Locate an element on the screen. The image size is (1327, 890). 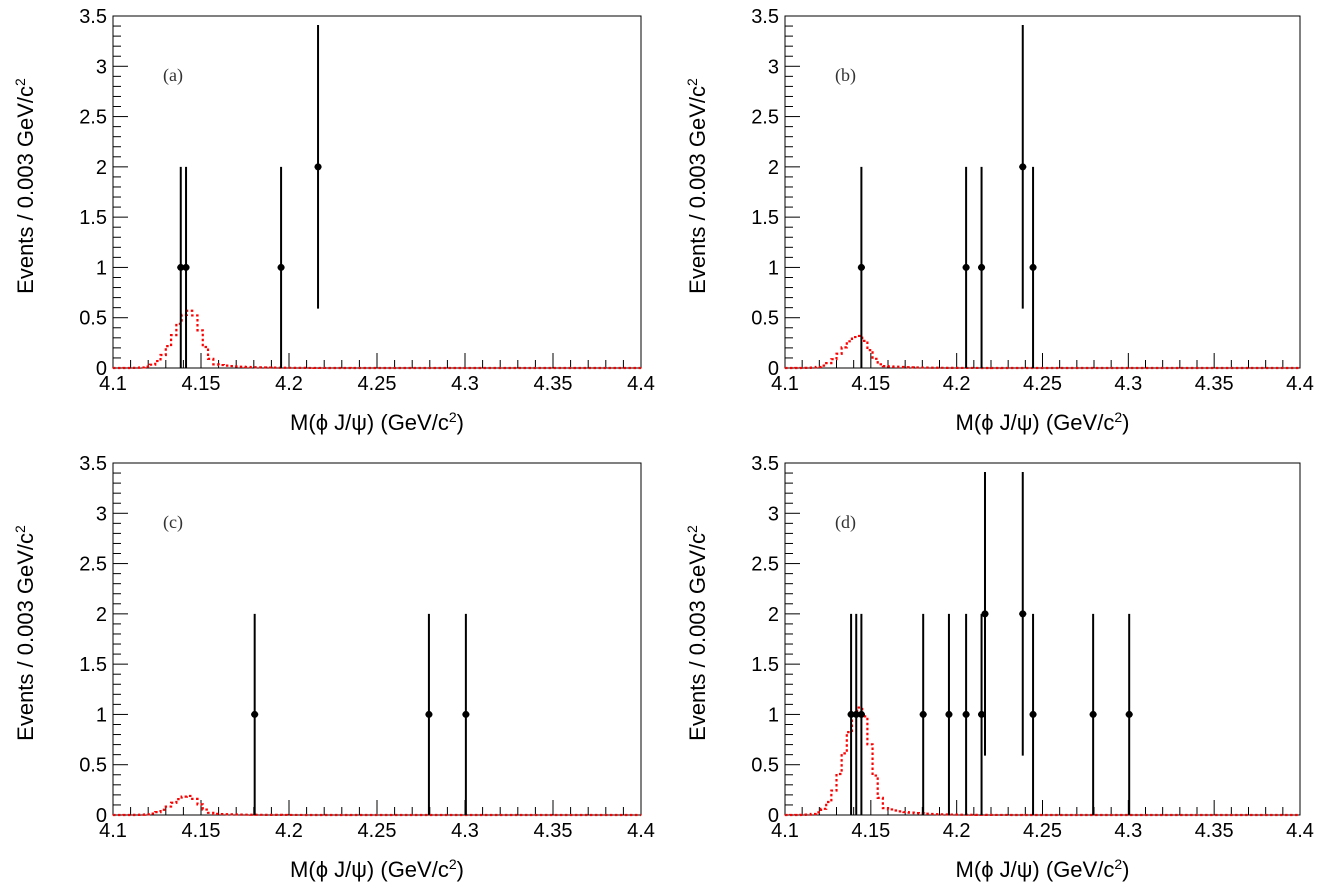
panel-label: (a) is located at coordinates (173, 75).